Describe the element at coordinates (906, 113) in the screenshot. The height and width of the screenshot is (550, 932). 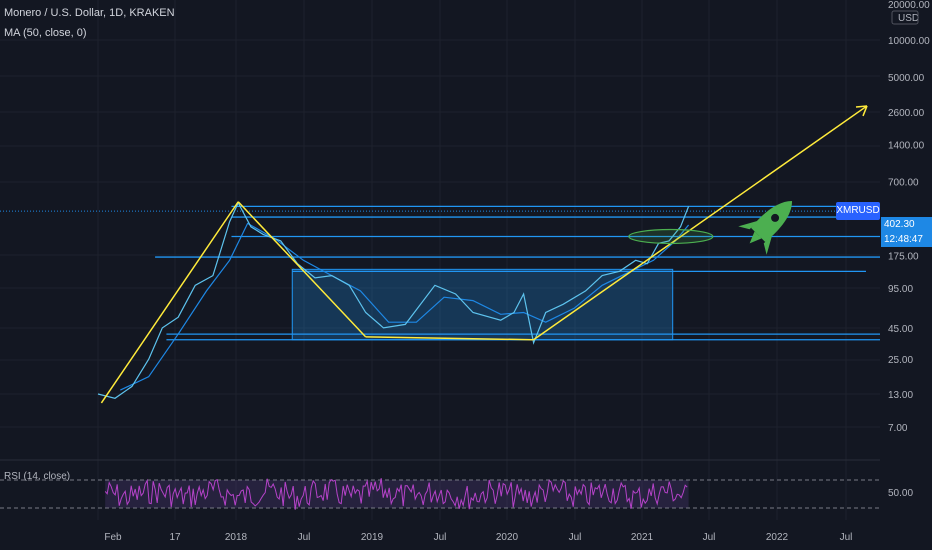
I see `price-tick-label: 2600.00` at that location.